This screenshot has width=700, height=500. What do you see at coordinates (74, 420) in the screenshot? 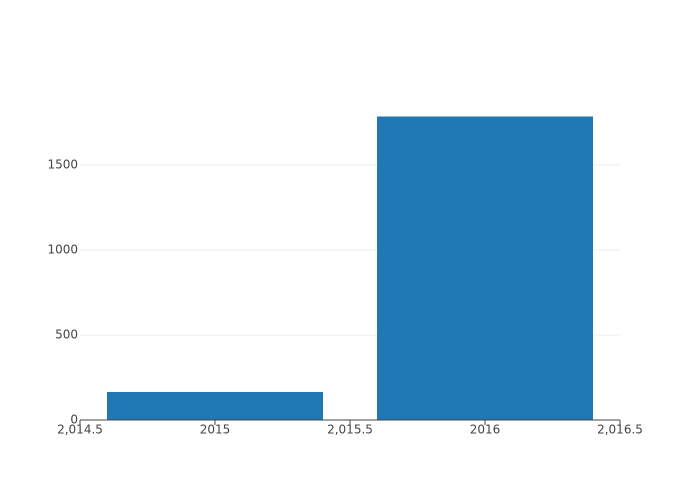
I see `y-tick-label: 0` at bounding box center [74, 420].